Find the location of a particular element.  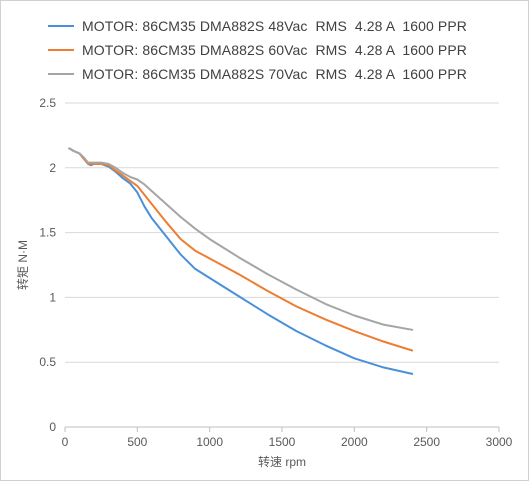

legend-swatch-48vac is located at coordinates (61, 26).